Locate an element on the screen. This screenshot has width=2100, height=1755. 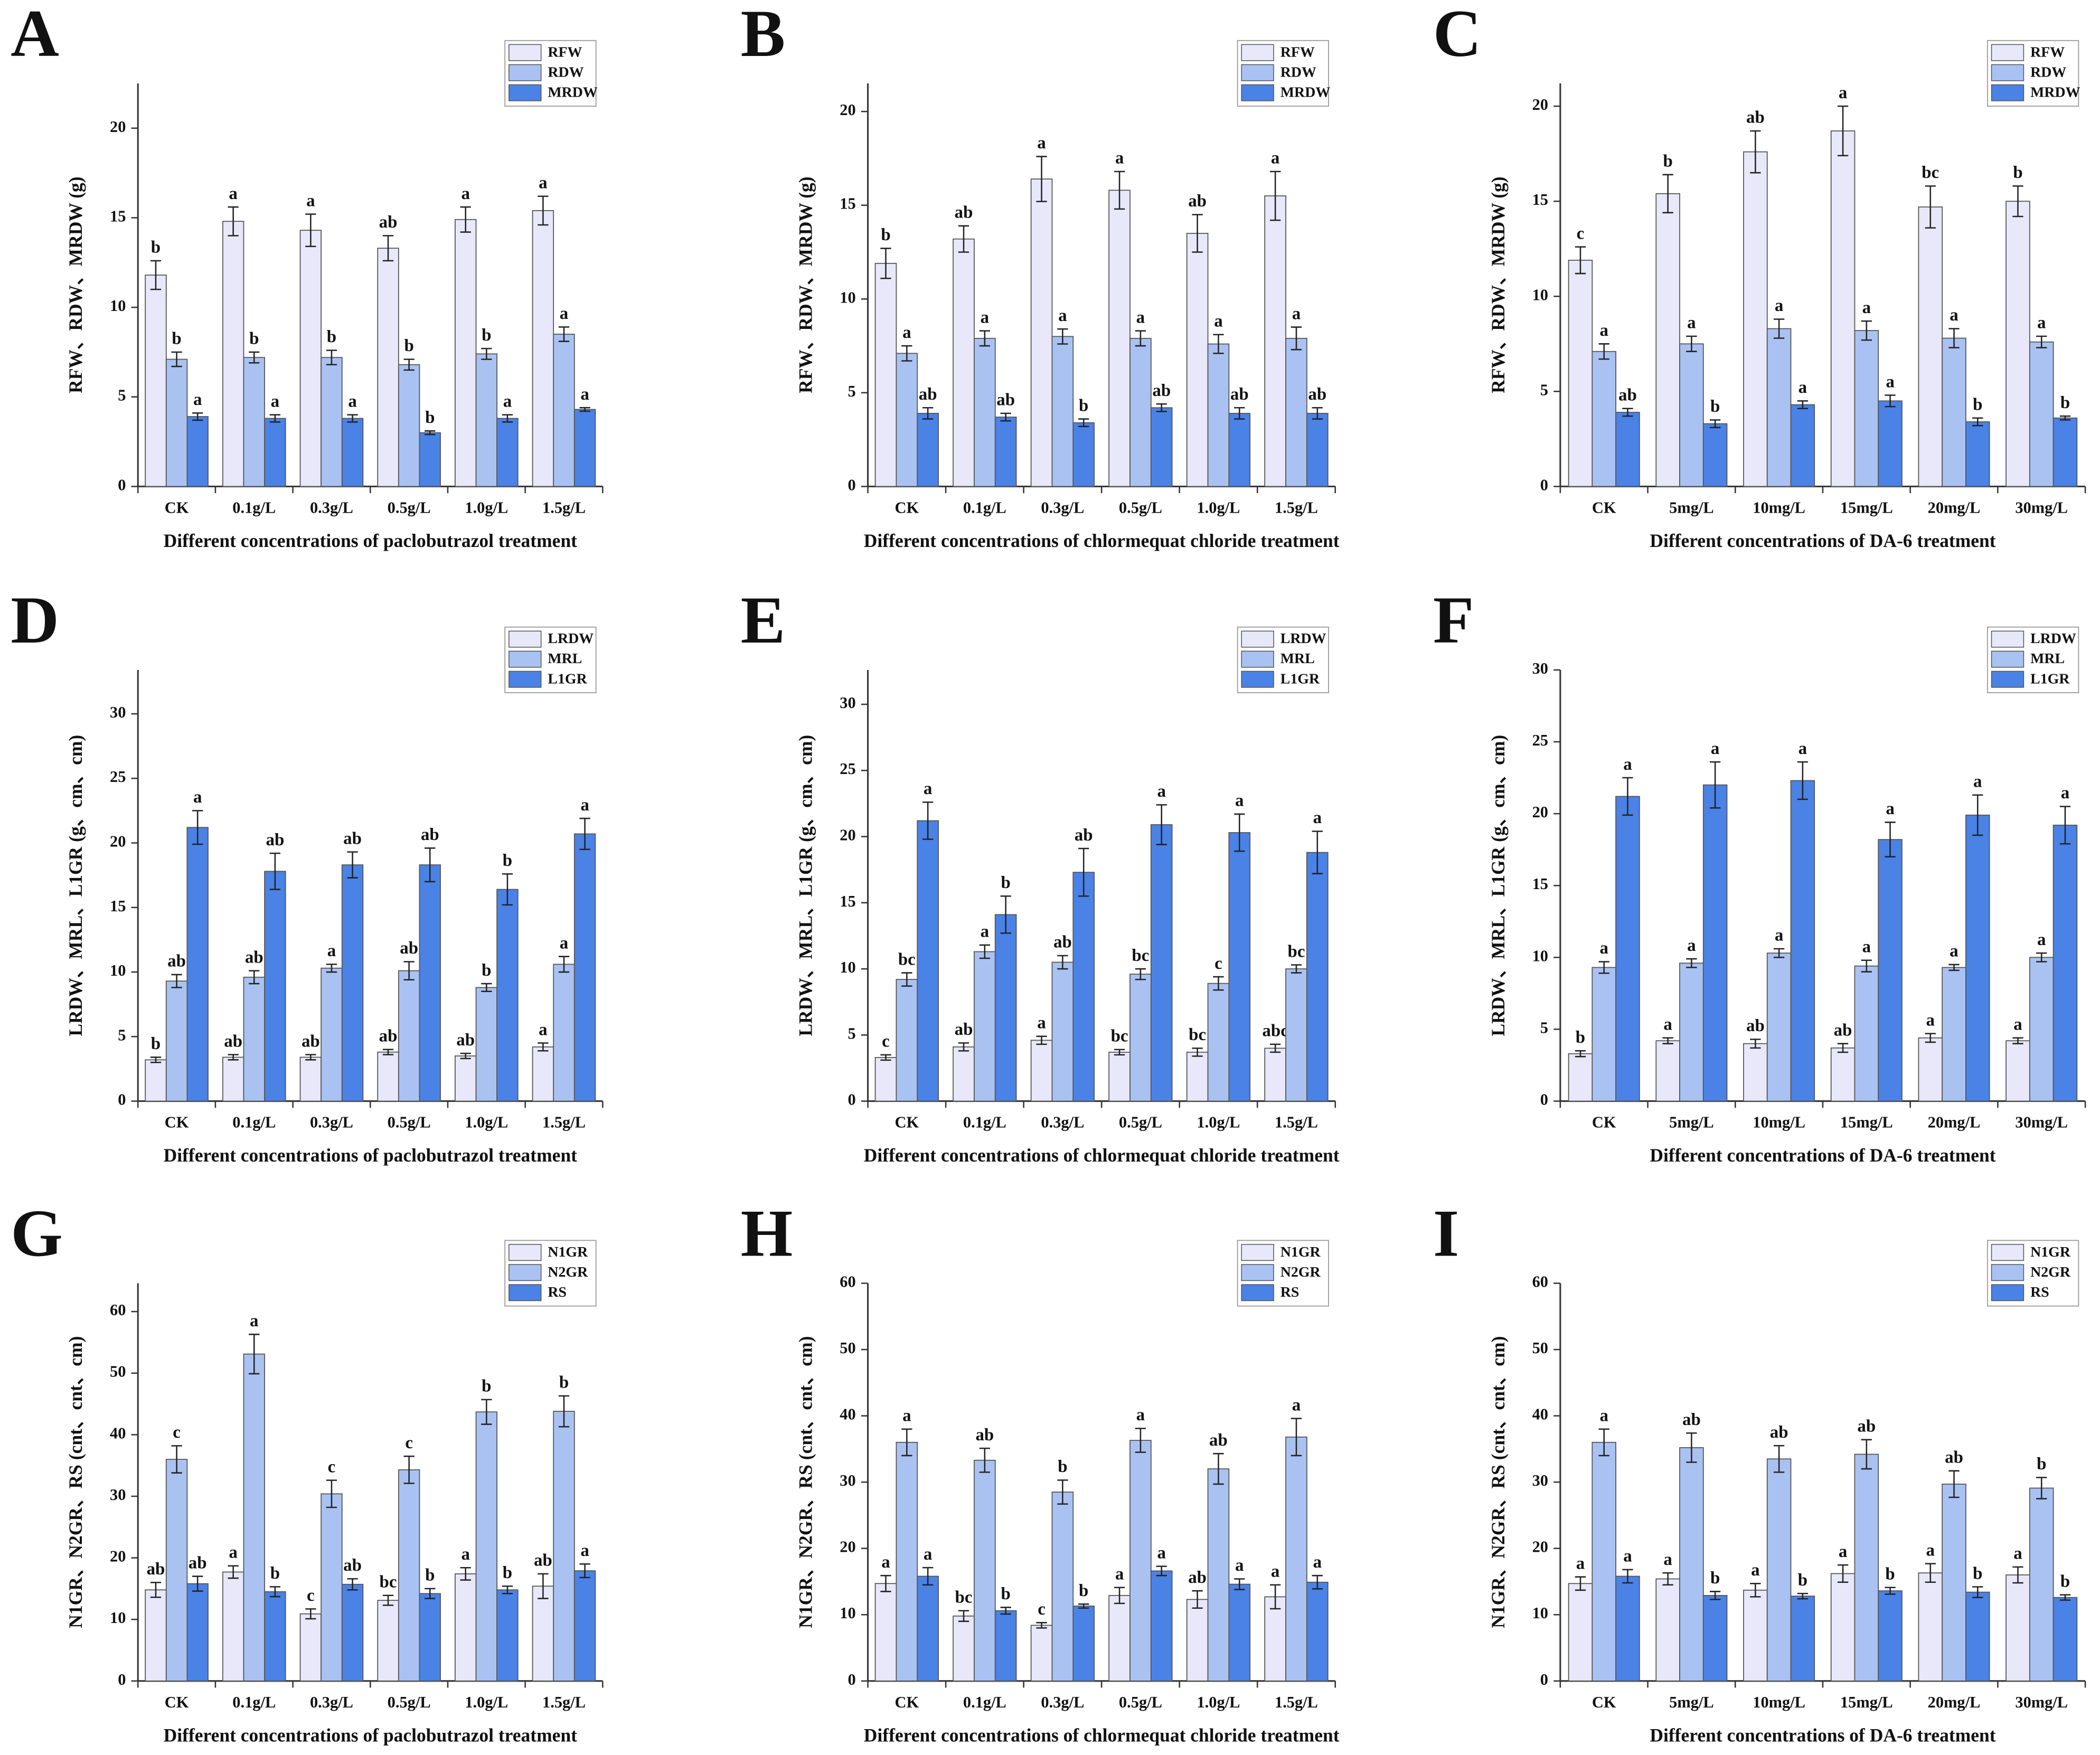
x-tick-label: 10mg/L is located at coordinates (1779, 1122).